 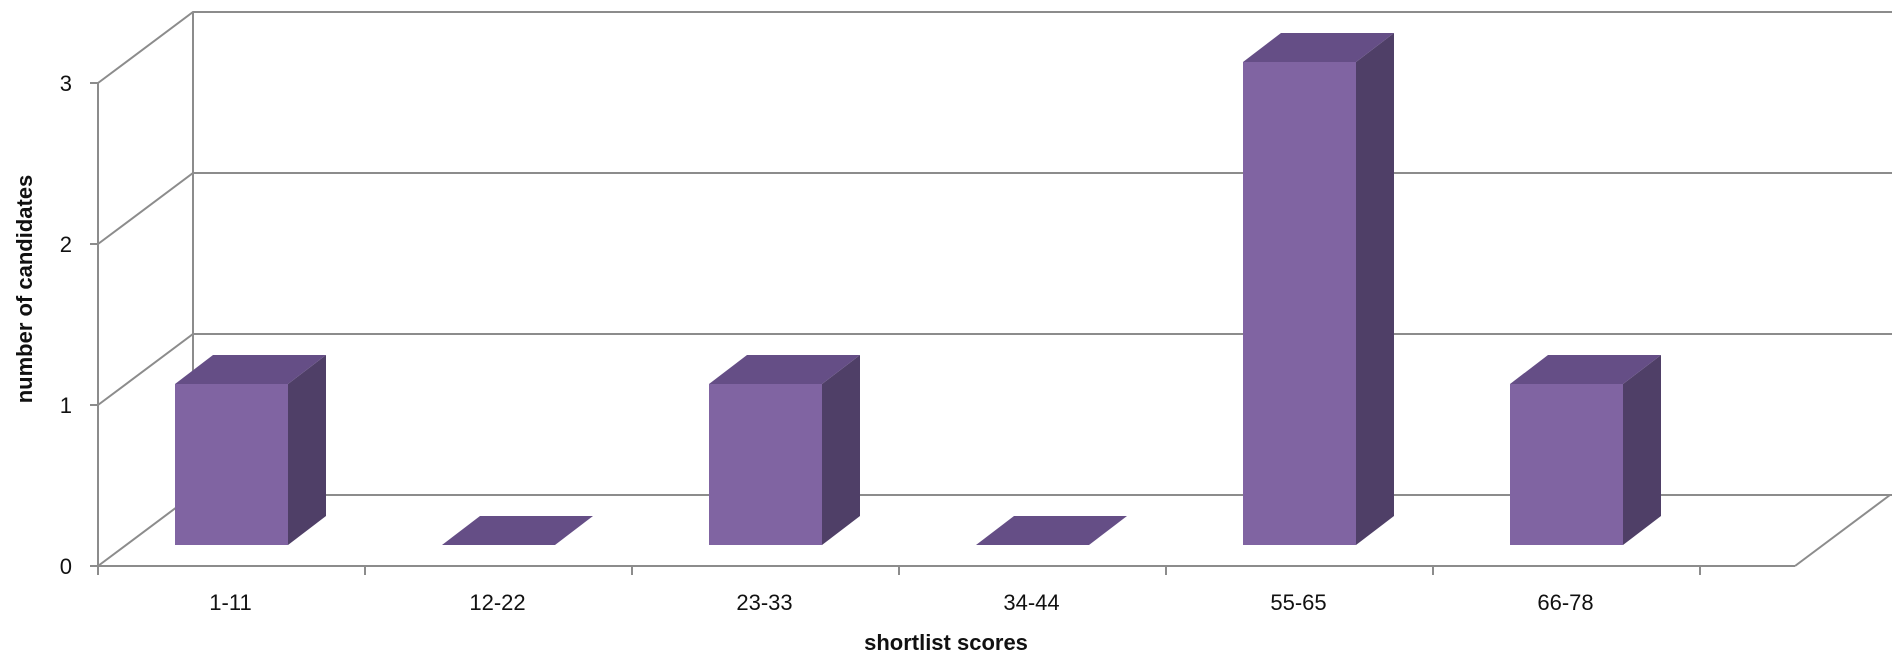 I want to click on x-tick-label: 23-33, so click(x=764, y=602).